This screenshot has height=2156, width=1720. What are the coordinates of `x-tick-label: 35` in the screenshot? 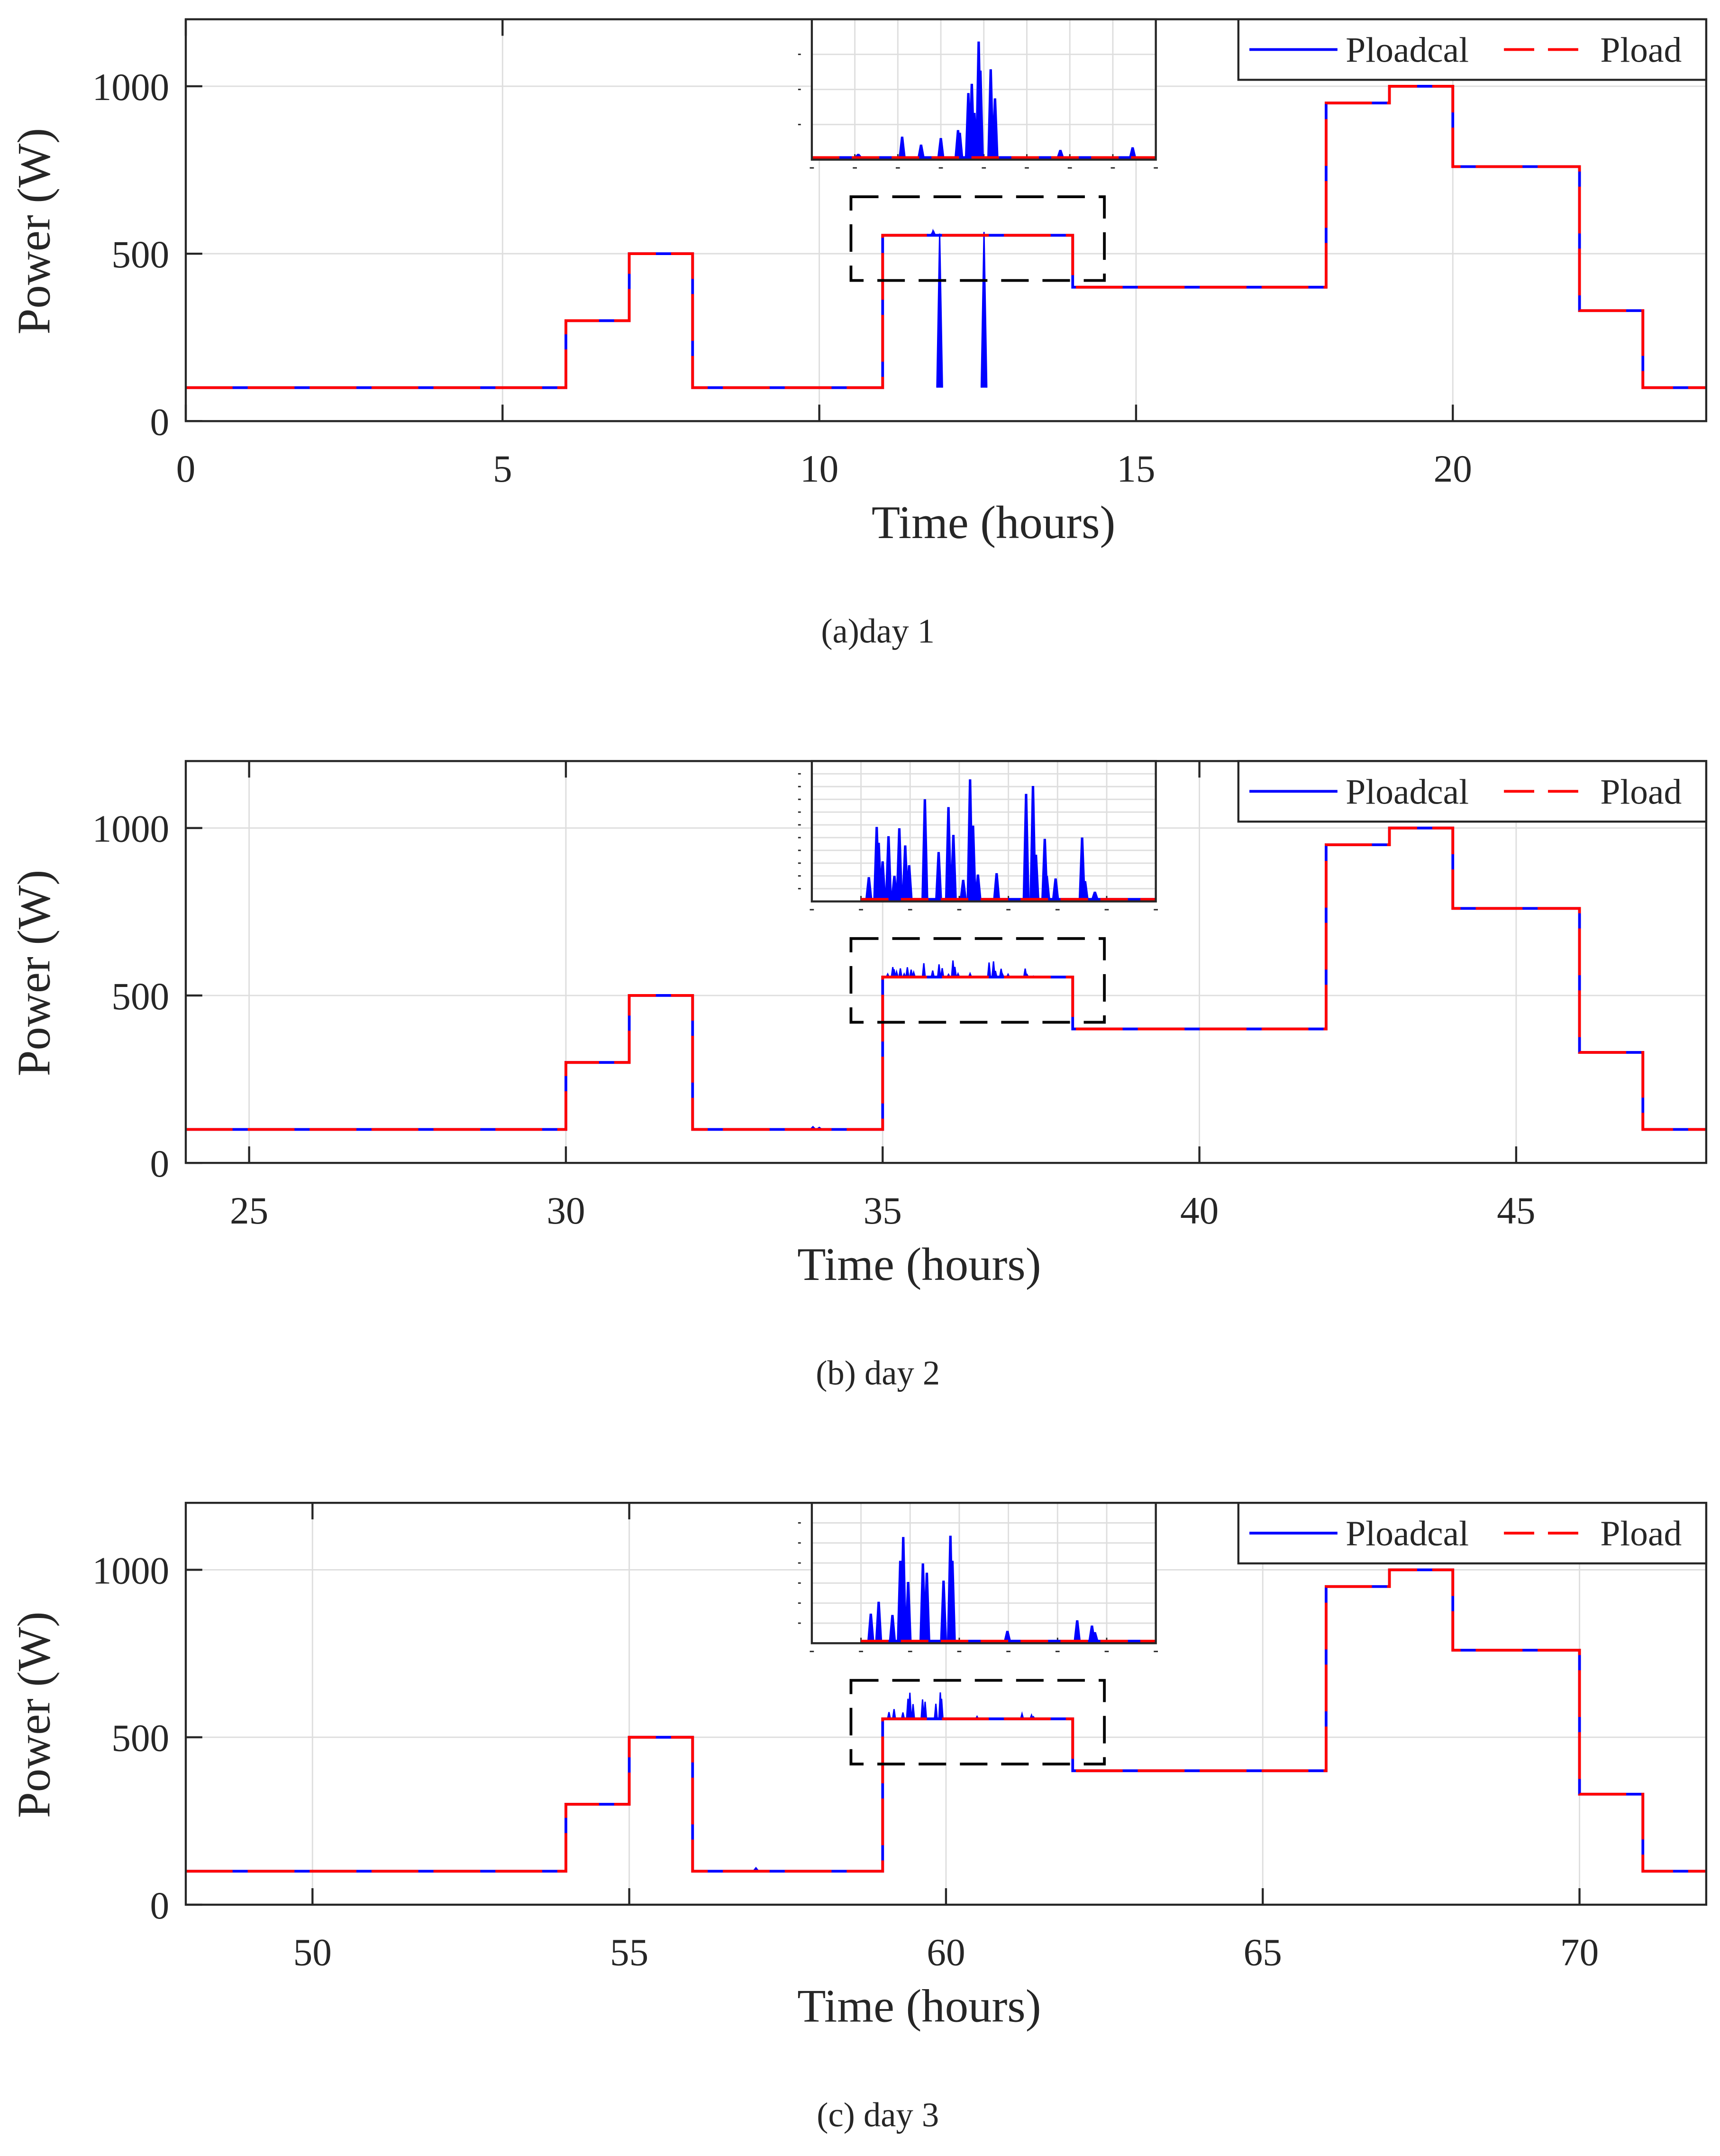 It's located at (883, 1211).